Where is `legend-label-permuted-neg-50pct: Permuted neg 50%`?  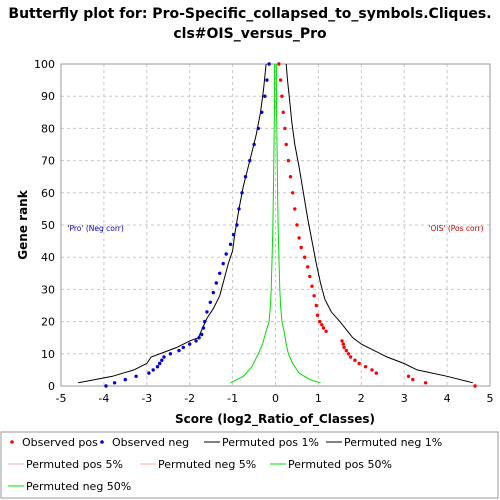
legend-label-permuted-neg-50pct: Permuted neg 50% is located at coordinates (78, 486).